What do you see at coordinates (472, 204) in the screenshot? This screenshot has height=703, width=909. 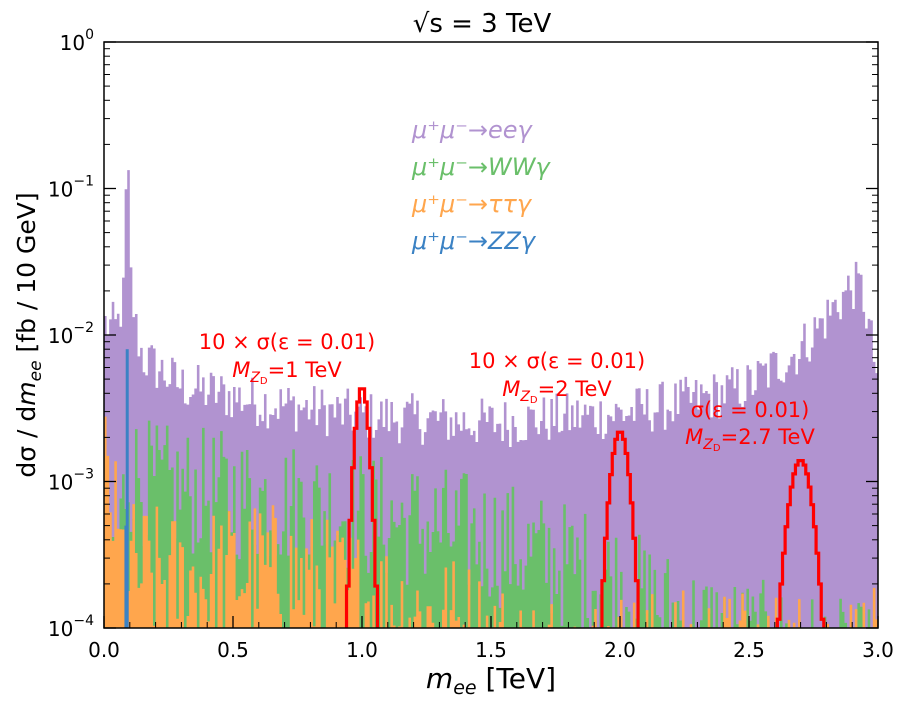 I see `legend-entry: μ⁺μ⁻→ττγ` at bounding box center [472, 204].